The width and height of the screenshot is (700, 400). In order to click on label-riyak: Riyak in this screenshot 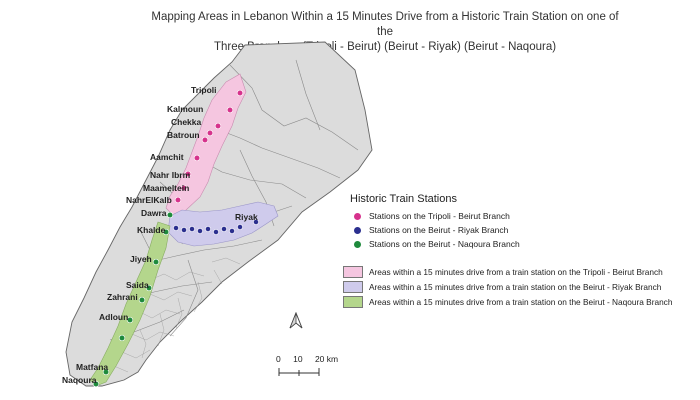, I will do `click(246, 217)`.